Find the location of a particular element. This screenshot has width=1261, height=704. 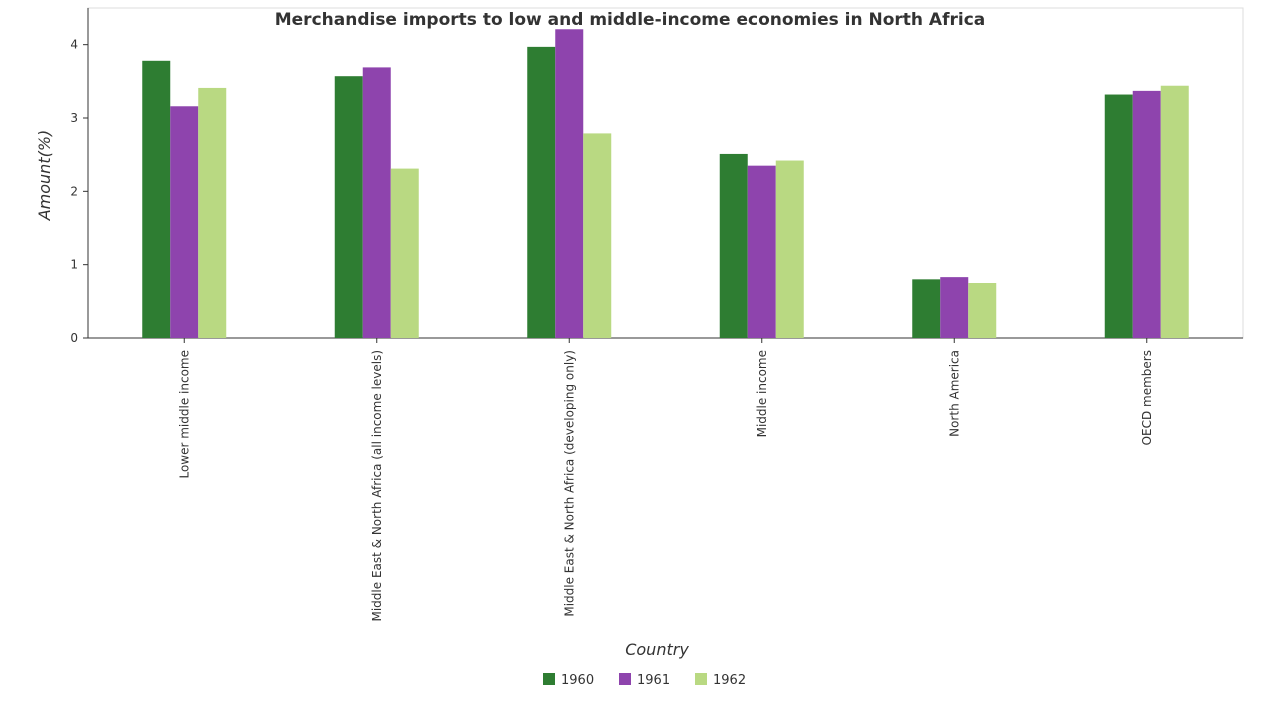

x-tick-label: Middle income is located at coordinates (762, 393).